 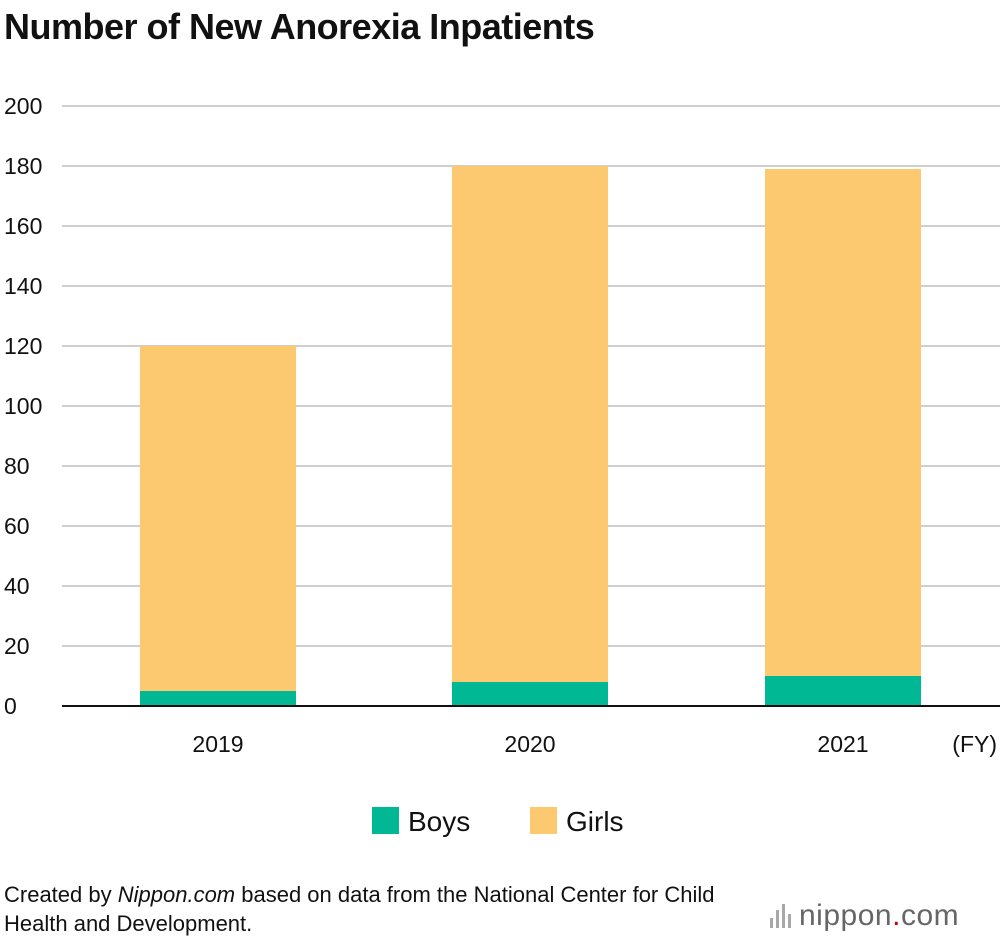 What do you see at coordinates (846, 915) in the screenshot?
I see `logo-name: nippon` at bounding box center [846, 915].